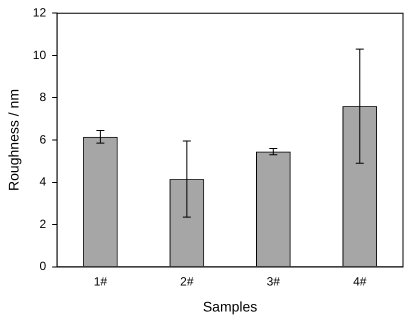 The width and height of the screenshot is (415, 324). I want to click on x-tick-label: 2#, so click(187, 281).